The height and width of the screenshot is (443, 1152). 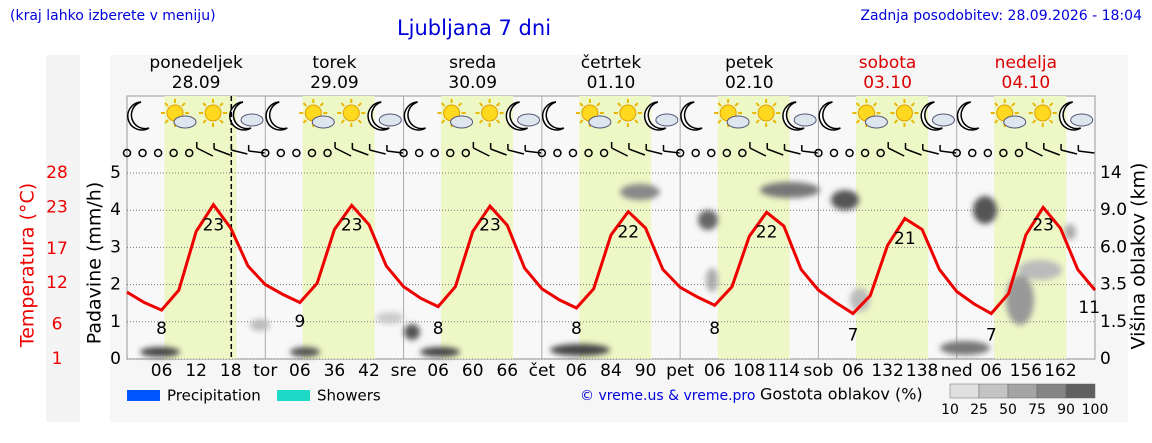 I want to click on day-date: 28.09, so click(x=196, y=83).